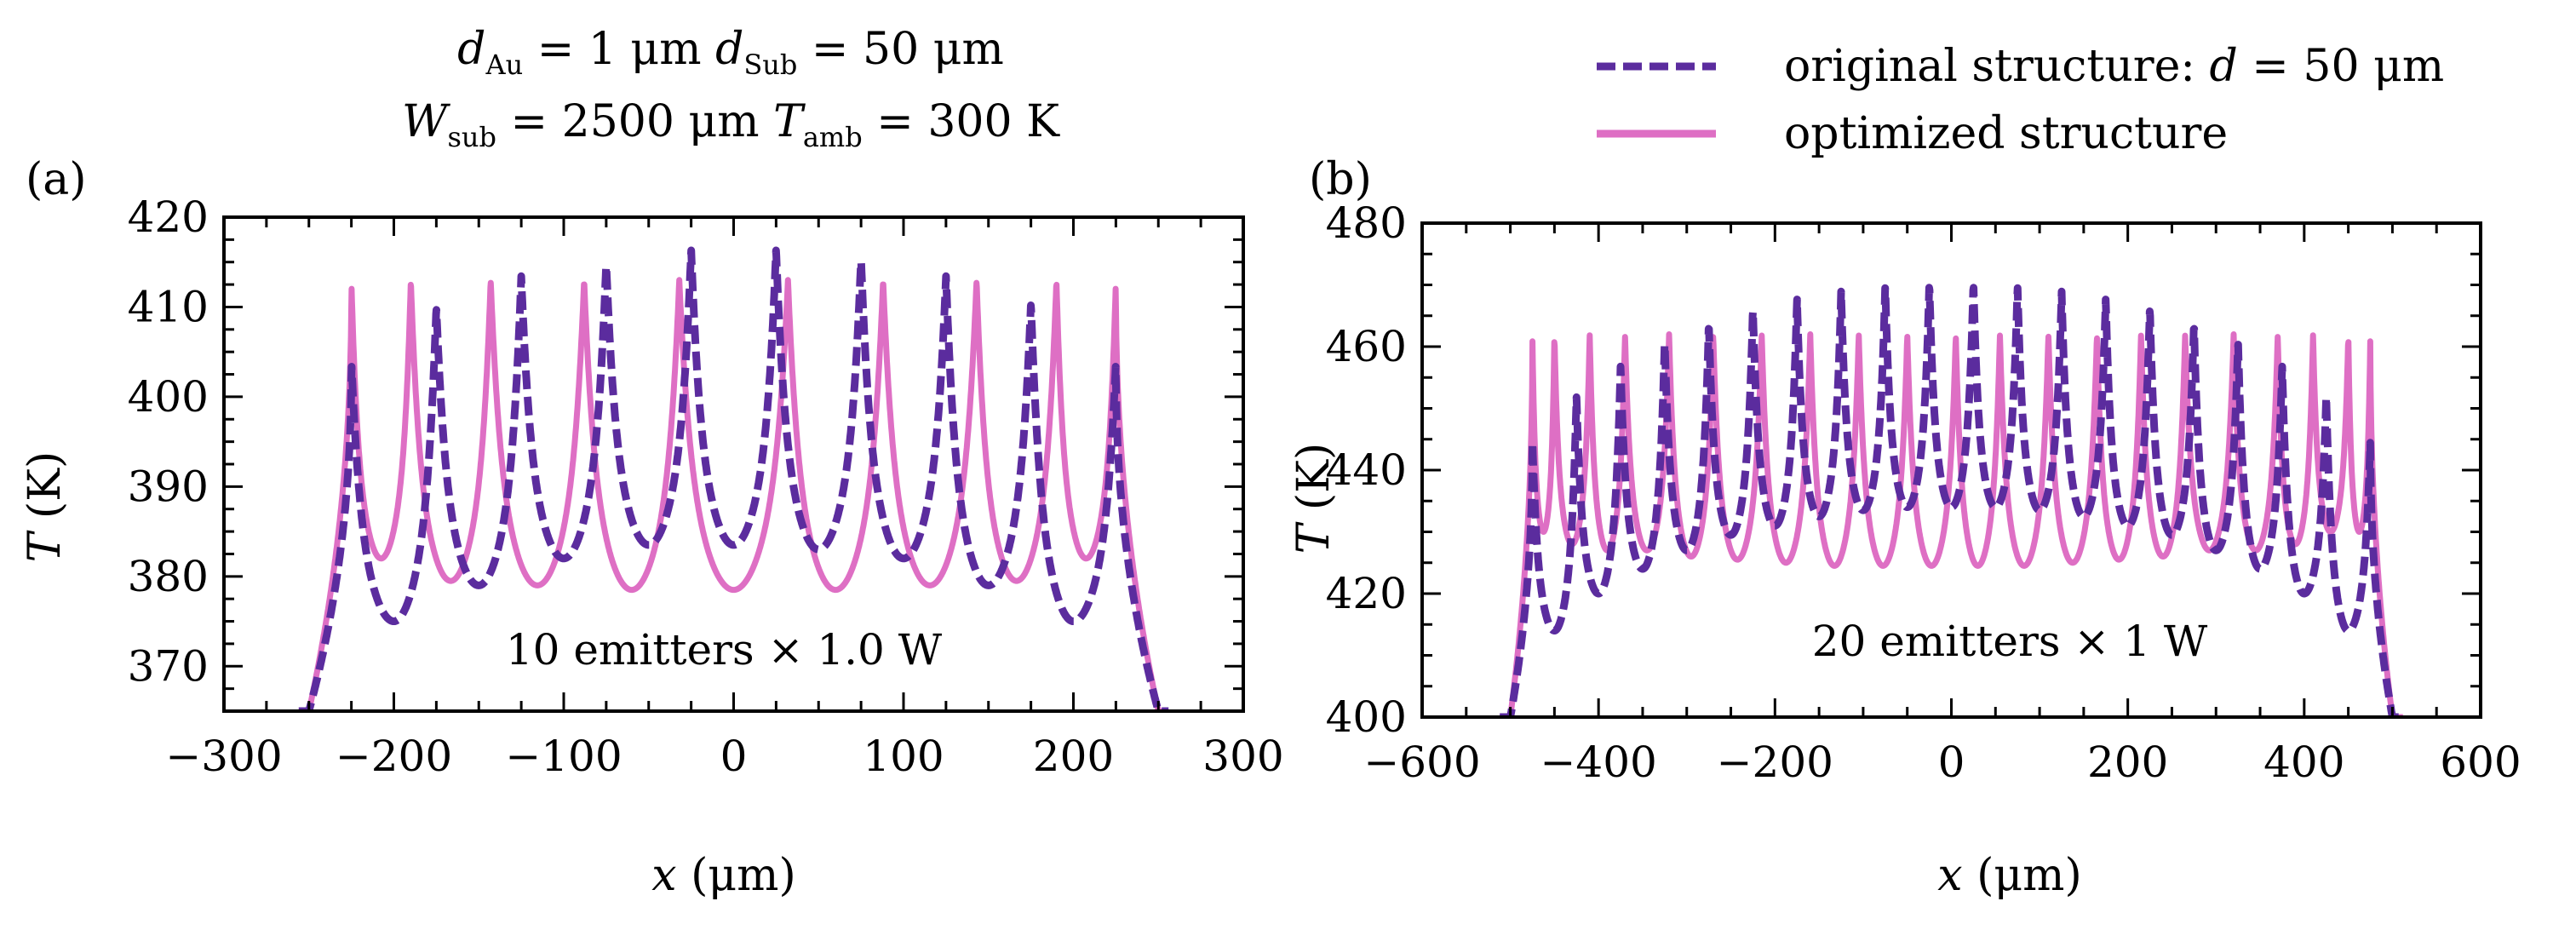 The height and width of the screenshot is (930, 2576). Describe the element at coordinates (2010, 641) in the screenshot. I see `panel-b-annotation: 20 emitters × 1 W` at that location.